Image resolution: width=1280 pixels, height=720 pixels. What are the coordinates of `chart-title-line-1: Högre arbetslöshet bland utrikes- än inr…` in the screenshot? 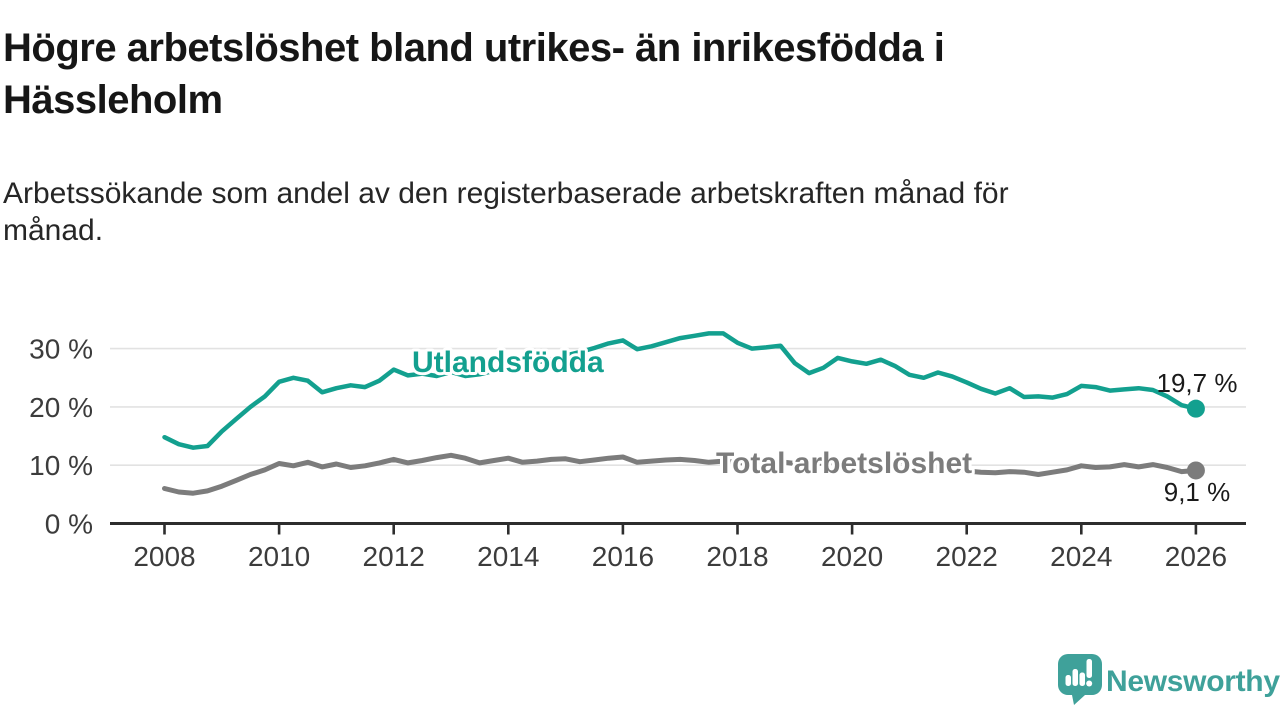 It's located at (474, 48).